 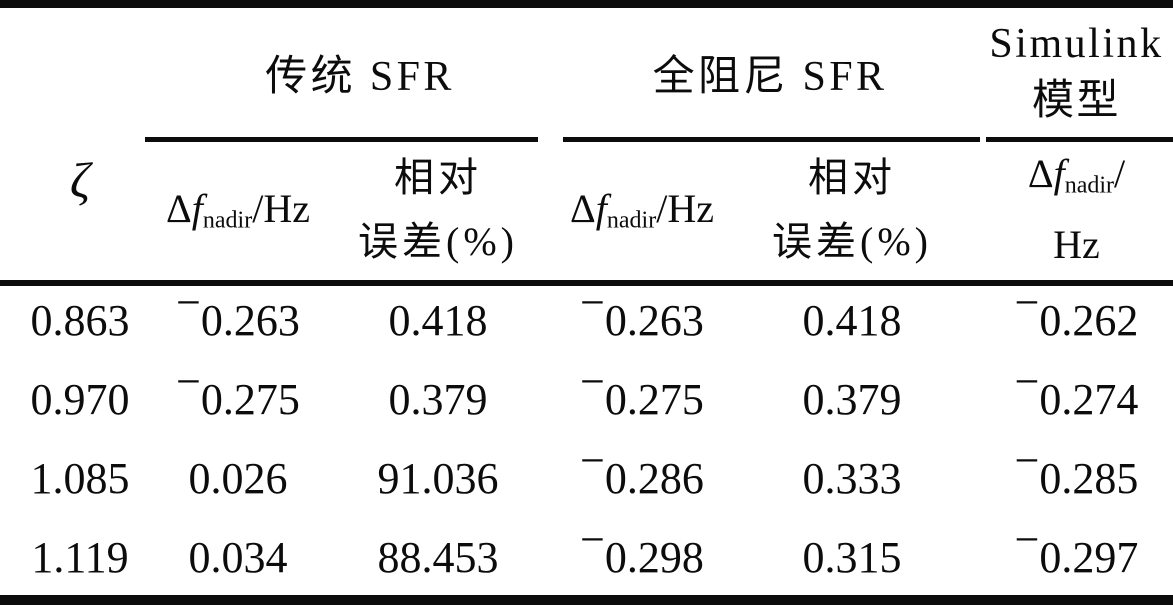 I want to click on subheader-simulink-dfnadir: Δfnadir/ Hz, so click(x=1076, y=209).